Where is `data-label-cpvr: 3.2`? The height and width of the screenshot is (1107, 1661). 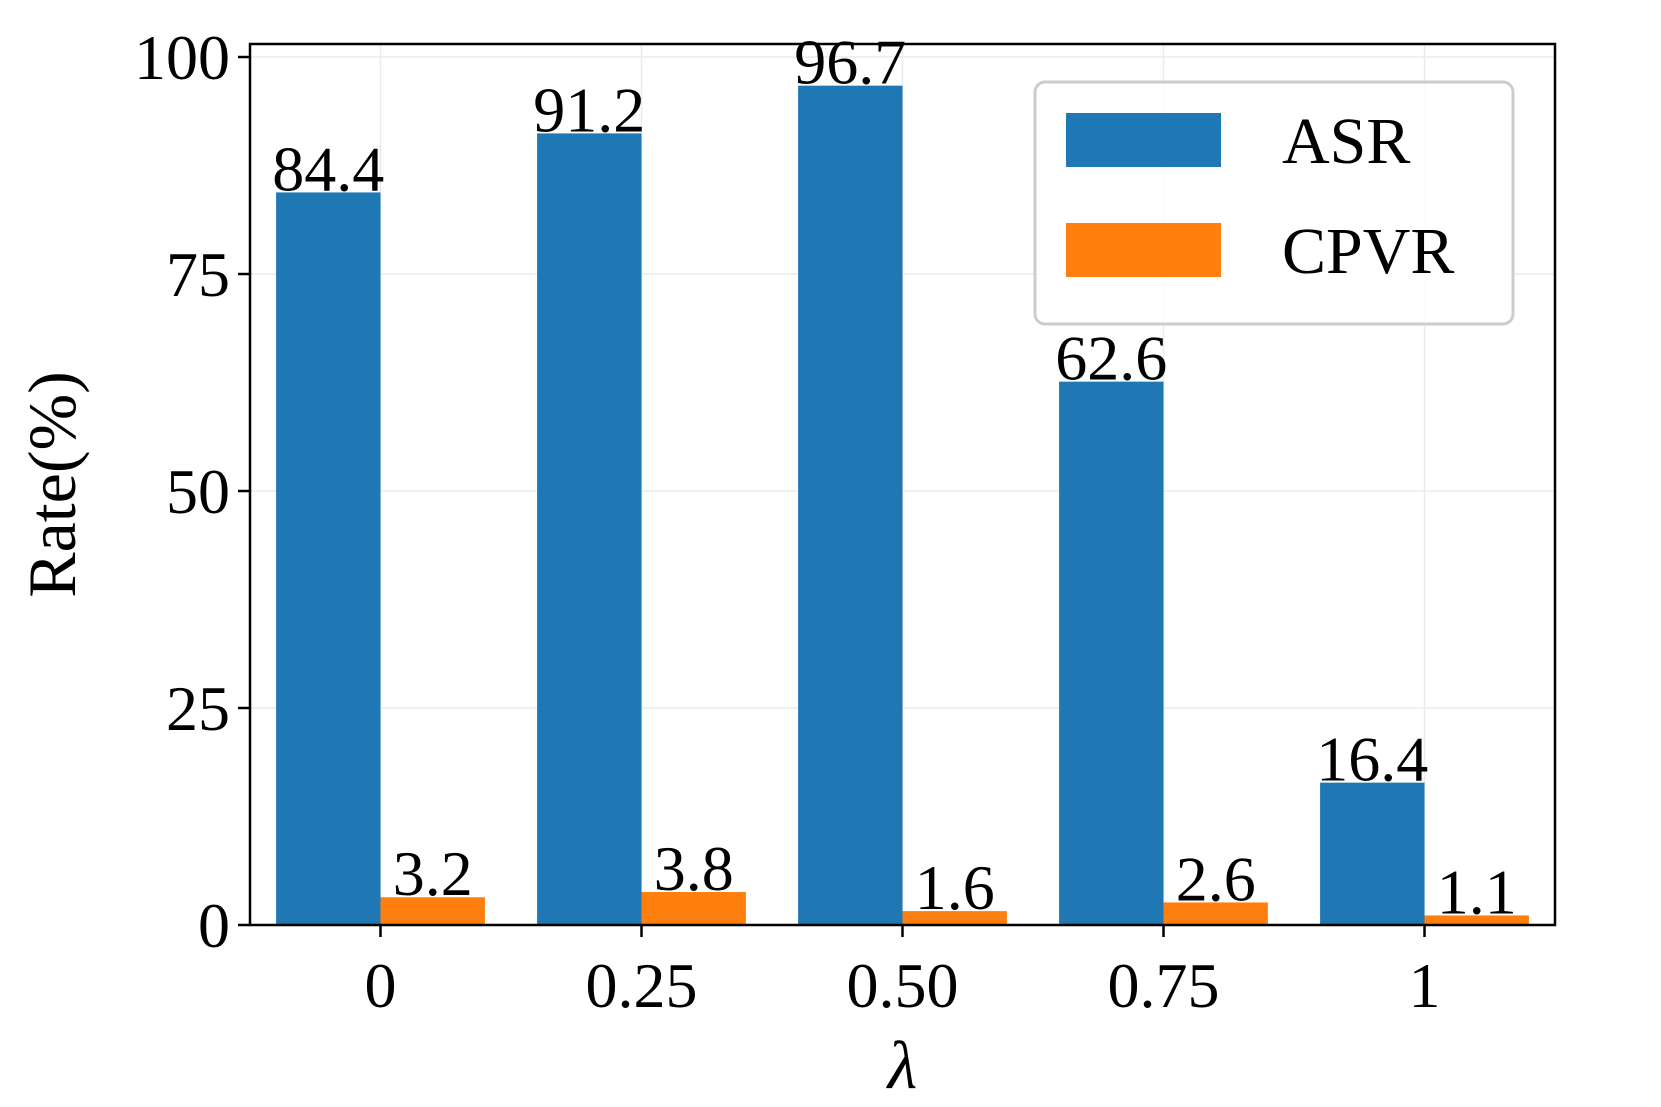 data-label-cpvr: 3.2 is located at coordinates (433, 873).